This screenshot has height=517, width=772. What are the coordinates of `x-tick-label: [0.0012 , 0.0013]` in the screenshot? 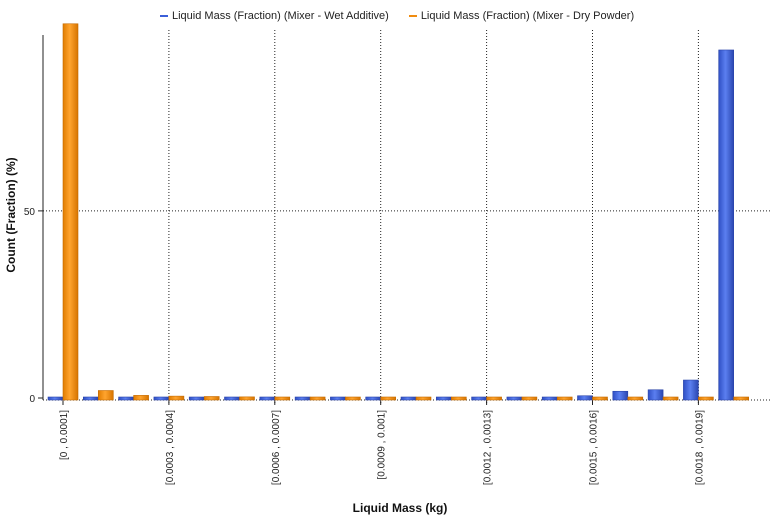 It's located at (488, 447).